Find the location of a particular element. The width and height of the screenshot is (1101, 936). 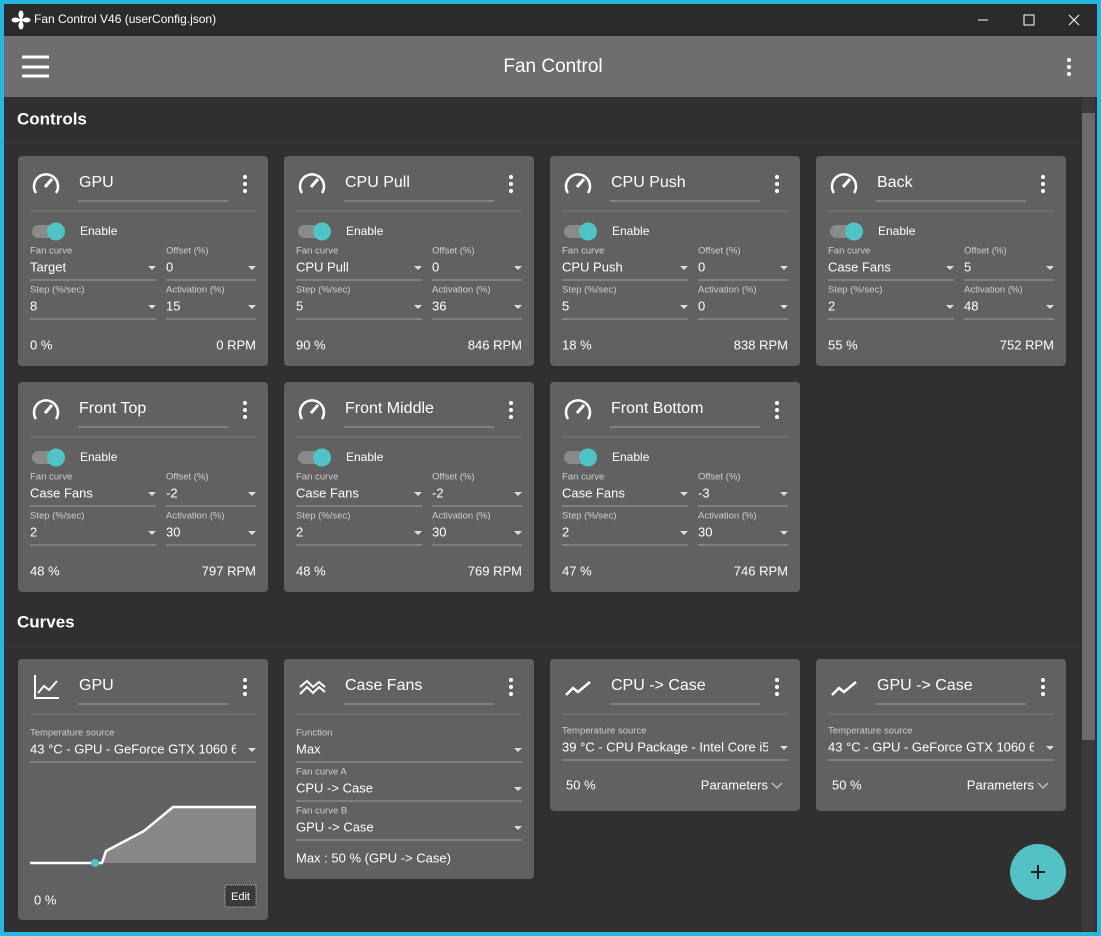

card-name: Back is located at coordinates (895, 182).